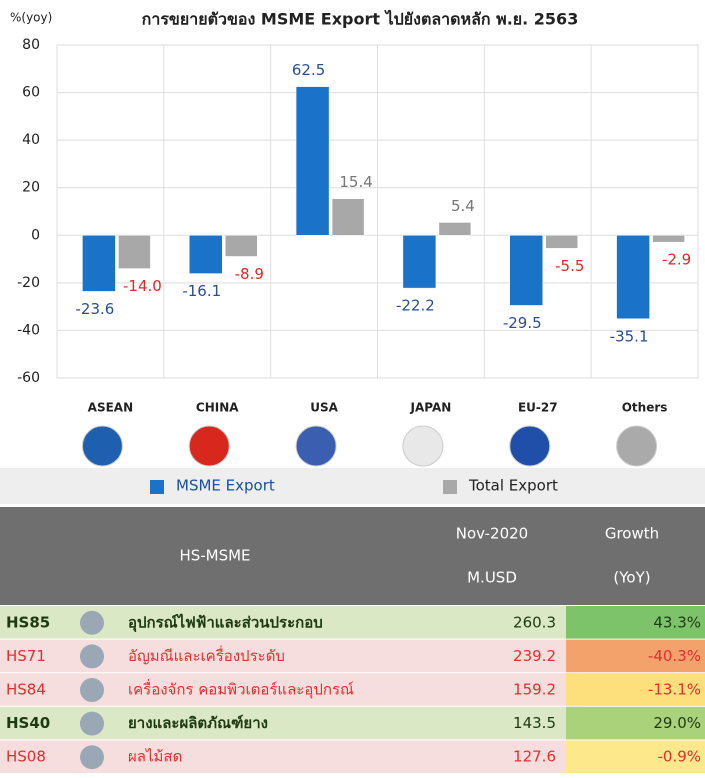 Image resolution: width=705 pixels, height=778 pixels. Describe the element at coordinates (629, 336) in the screenshot. I see `data-label: -35.1` at that location.